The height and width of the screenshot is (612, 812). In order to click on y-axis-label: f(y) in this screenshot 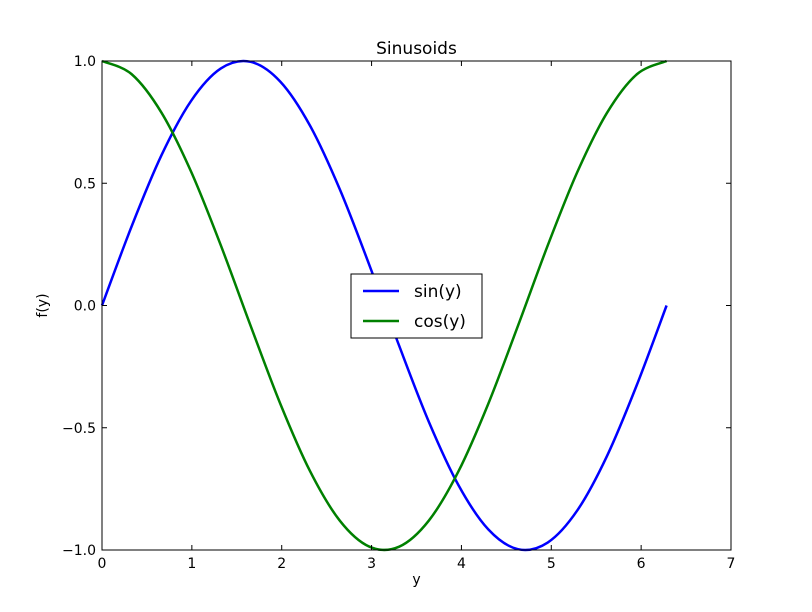, I will do `click(43, 305)`.